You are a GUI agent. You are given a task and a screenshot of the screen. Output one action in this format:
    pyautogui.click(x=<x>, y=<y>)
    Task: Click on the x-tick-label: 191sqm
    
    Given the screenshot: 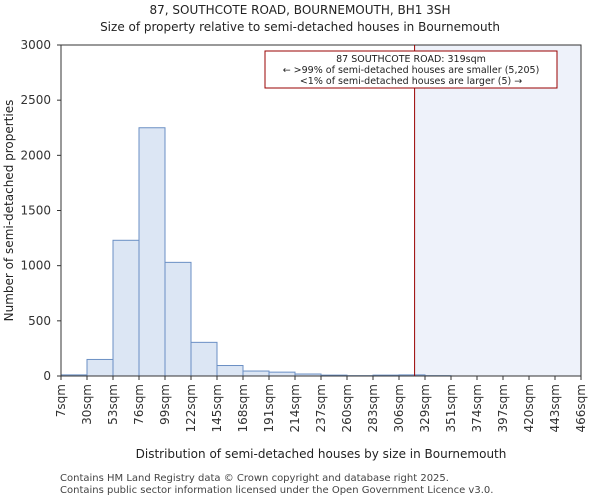 What is the action you would take?
    pyautogui.click(x=269, y=408)
    